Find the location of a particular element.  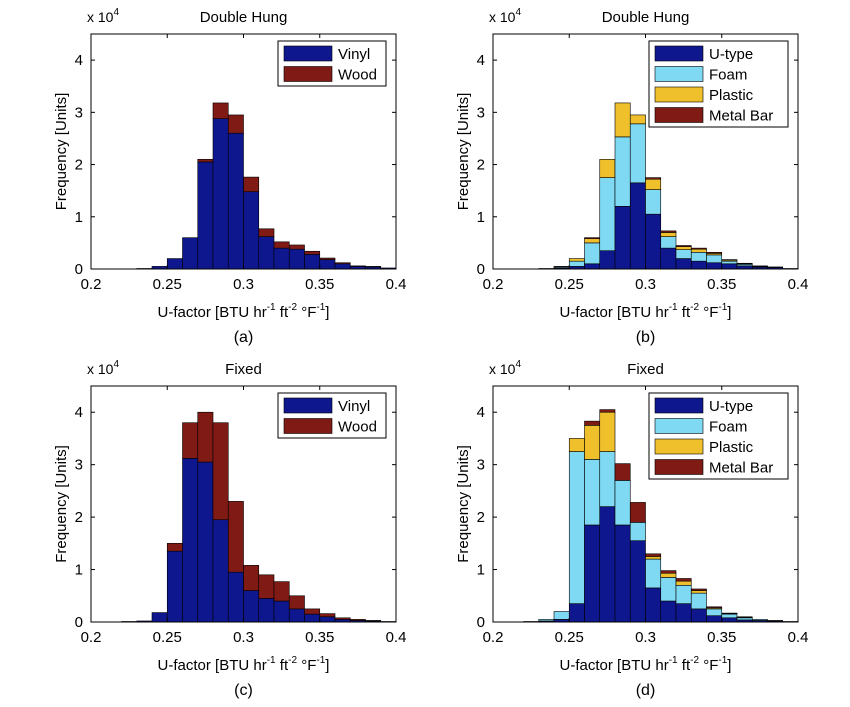

x-axis-label-part: U-factor [BTU hr is located at coordinates (212, 312).